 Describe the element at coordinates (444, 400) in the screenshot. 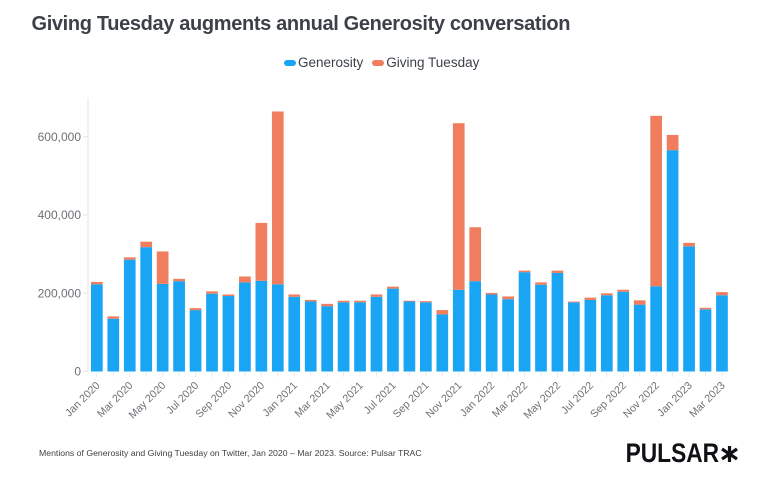

I see `svg-text: Nov 2021` at that location.